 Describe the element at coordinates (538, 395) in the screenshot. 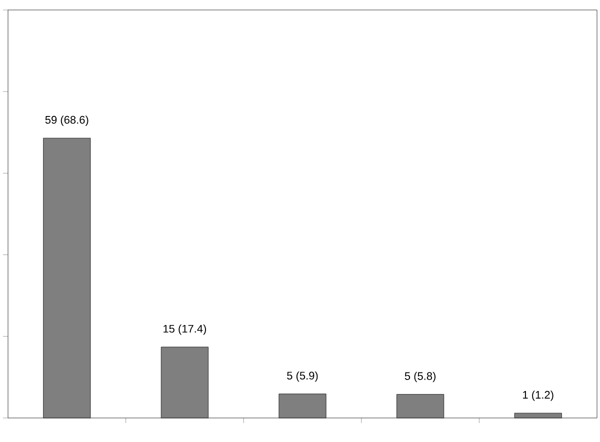

I see `data-label: 1 (1.2)` at that location.